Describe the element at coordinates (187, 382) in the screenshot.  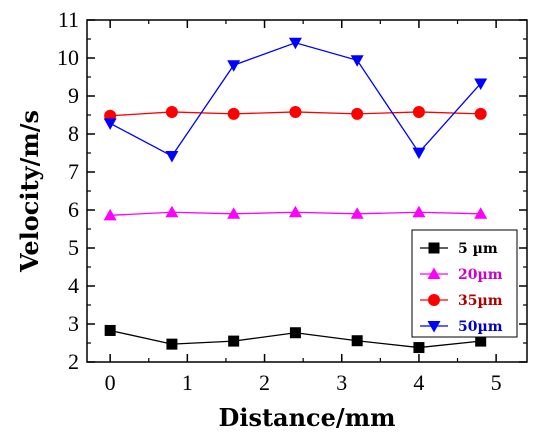
I see `x-tick-label: 1` at that location.